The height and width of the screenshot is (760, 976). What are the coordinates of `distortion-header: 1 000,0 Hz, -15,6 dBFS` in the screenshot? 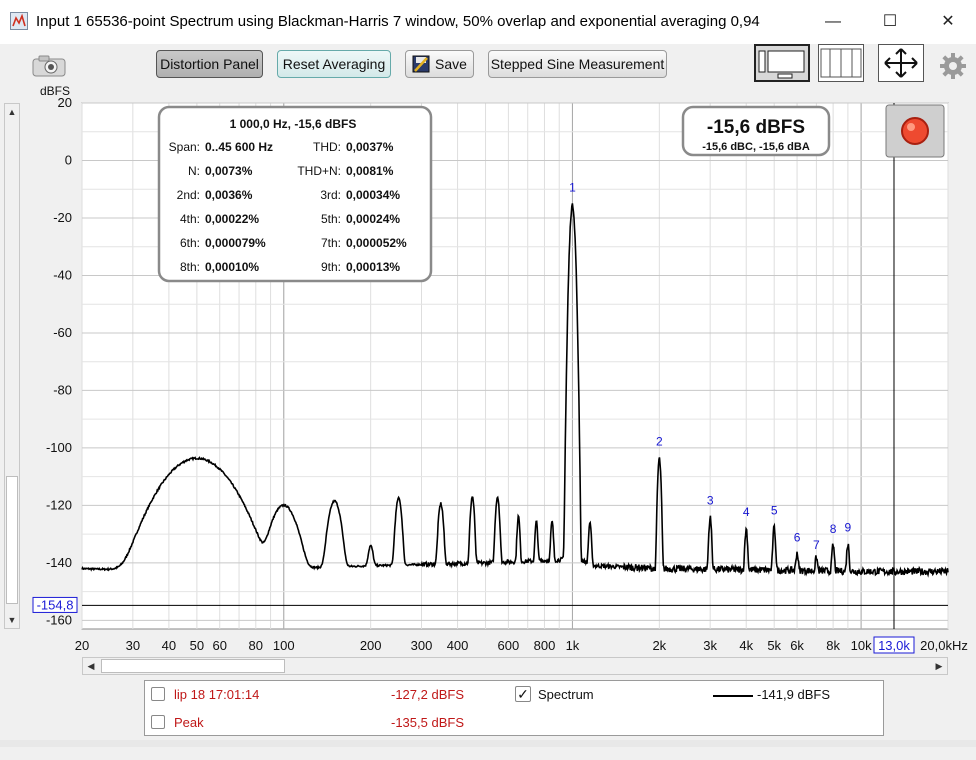 It's located at (293, 124).